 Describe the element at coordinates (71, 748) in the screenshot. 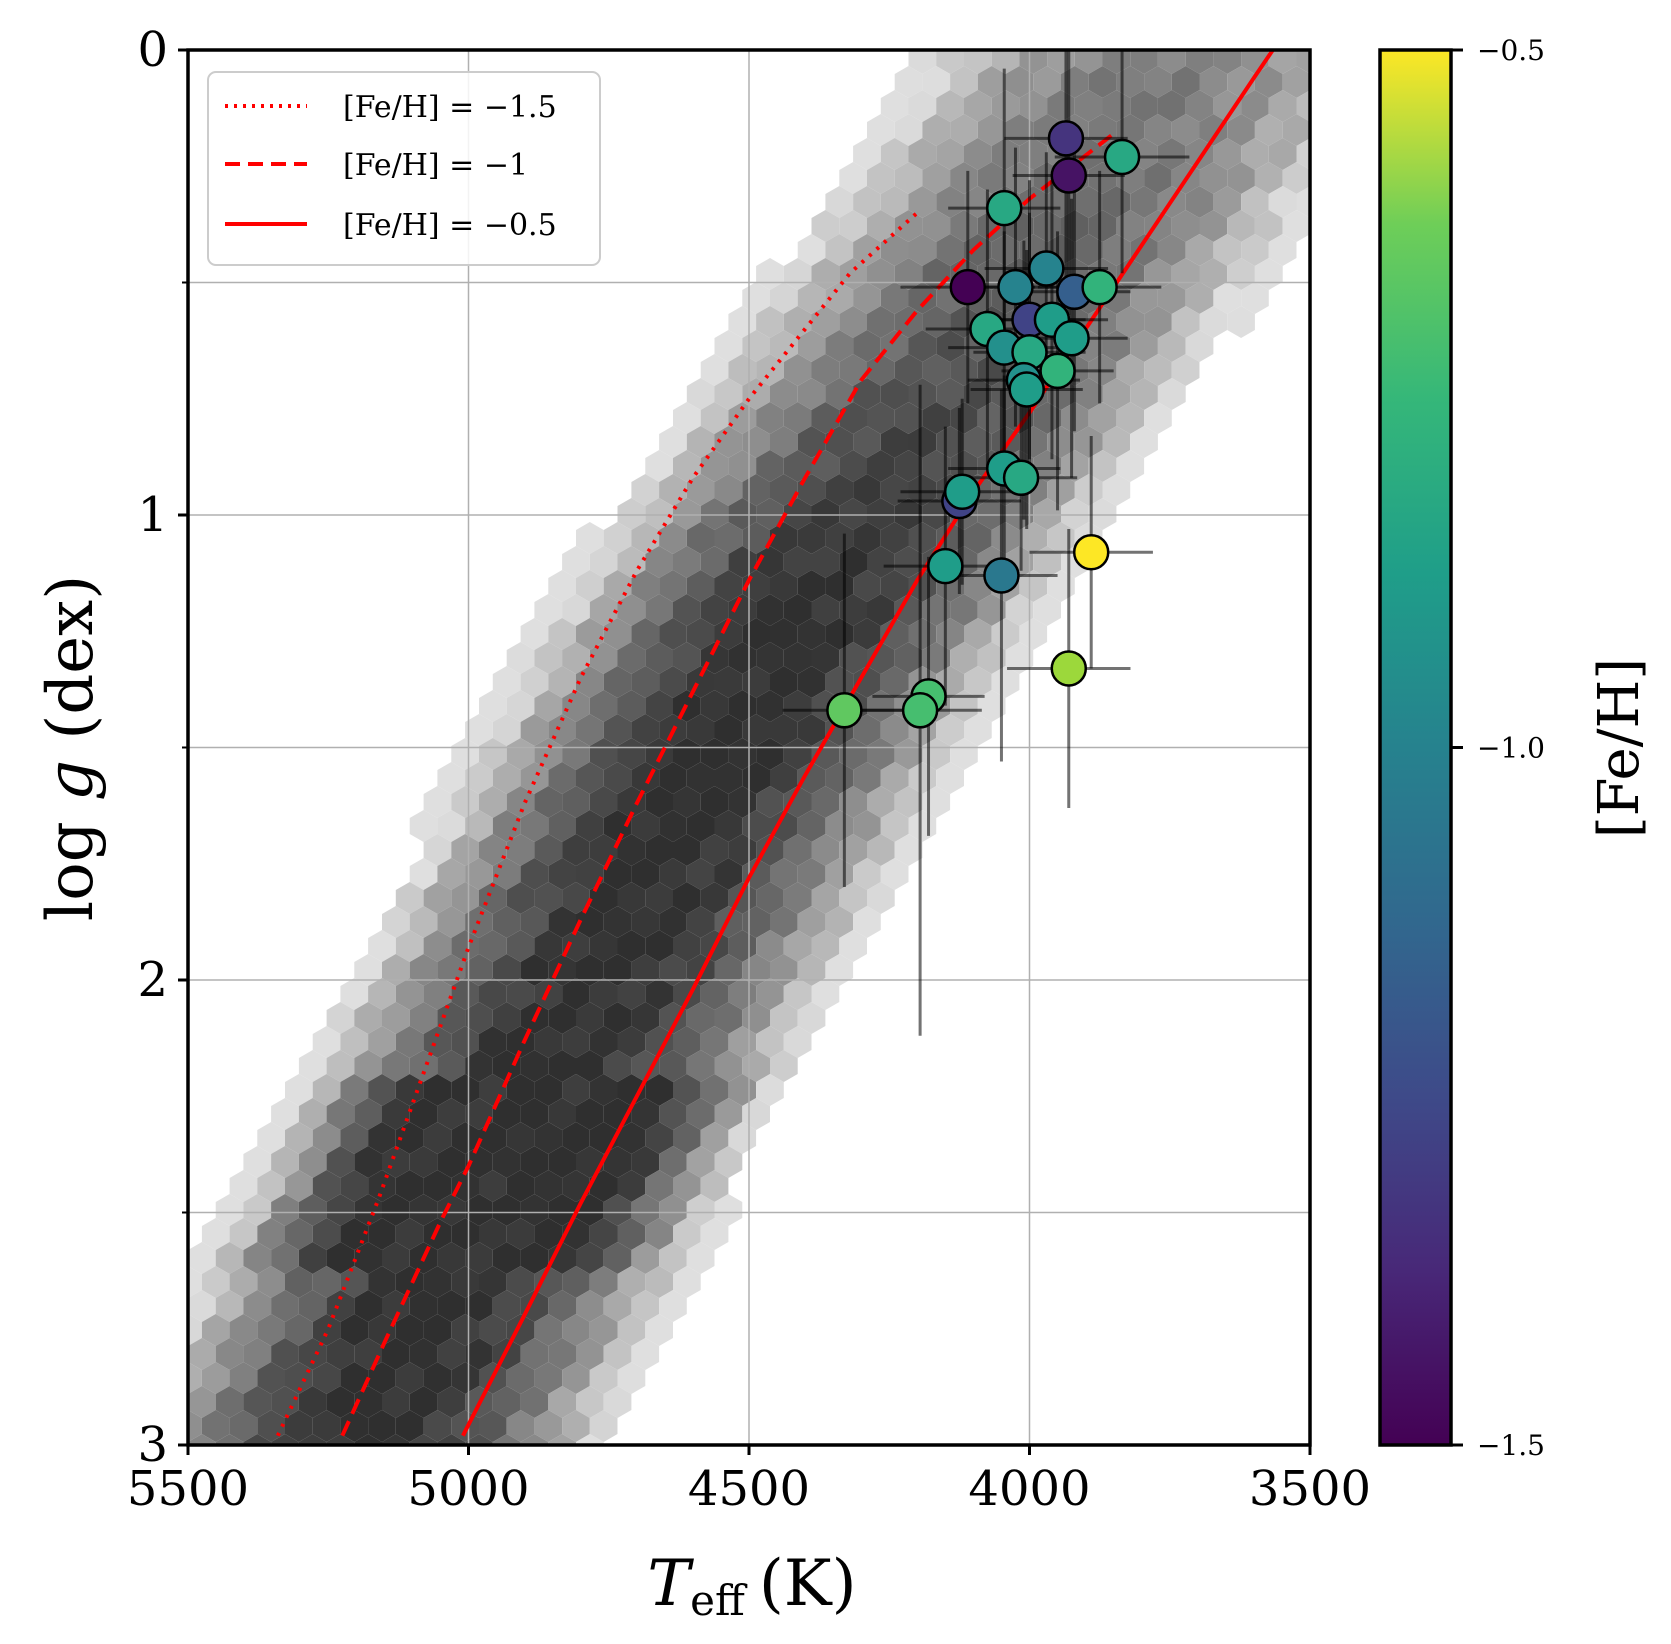

I see `y-axis-title: log g (dex)` at that location.